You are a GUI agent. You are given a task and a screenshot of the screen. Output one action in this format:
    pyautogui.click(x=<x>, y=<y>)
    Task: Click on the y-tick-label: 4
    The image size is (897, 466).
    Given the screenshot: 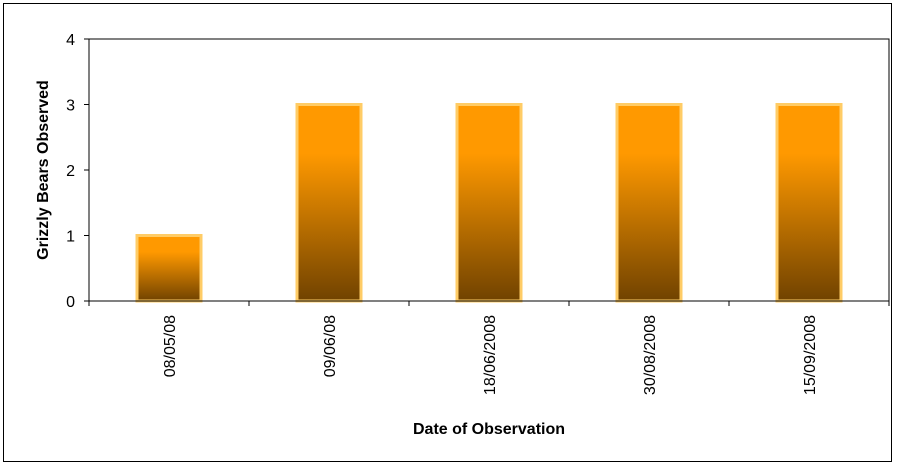 What is the action you would take?
    pyautogui.click(x=70, y=40)
    